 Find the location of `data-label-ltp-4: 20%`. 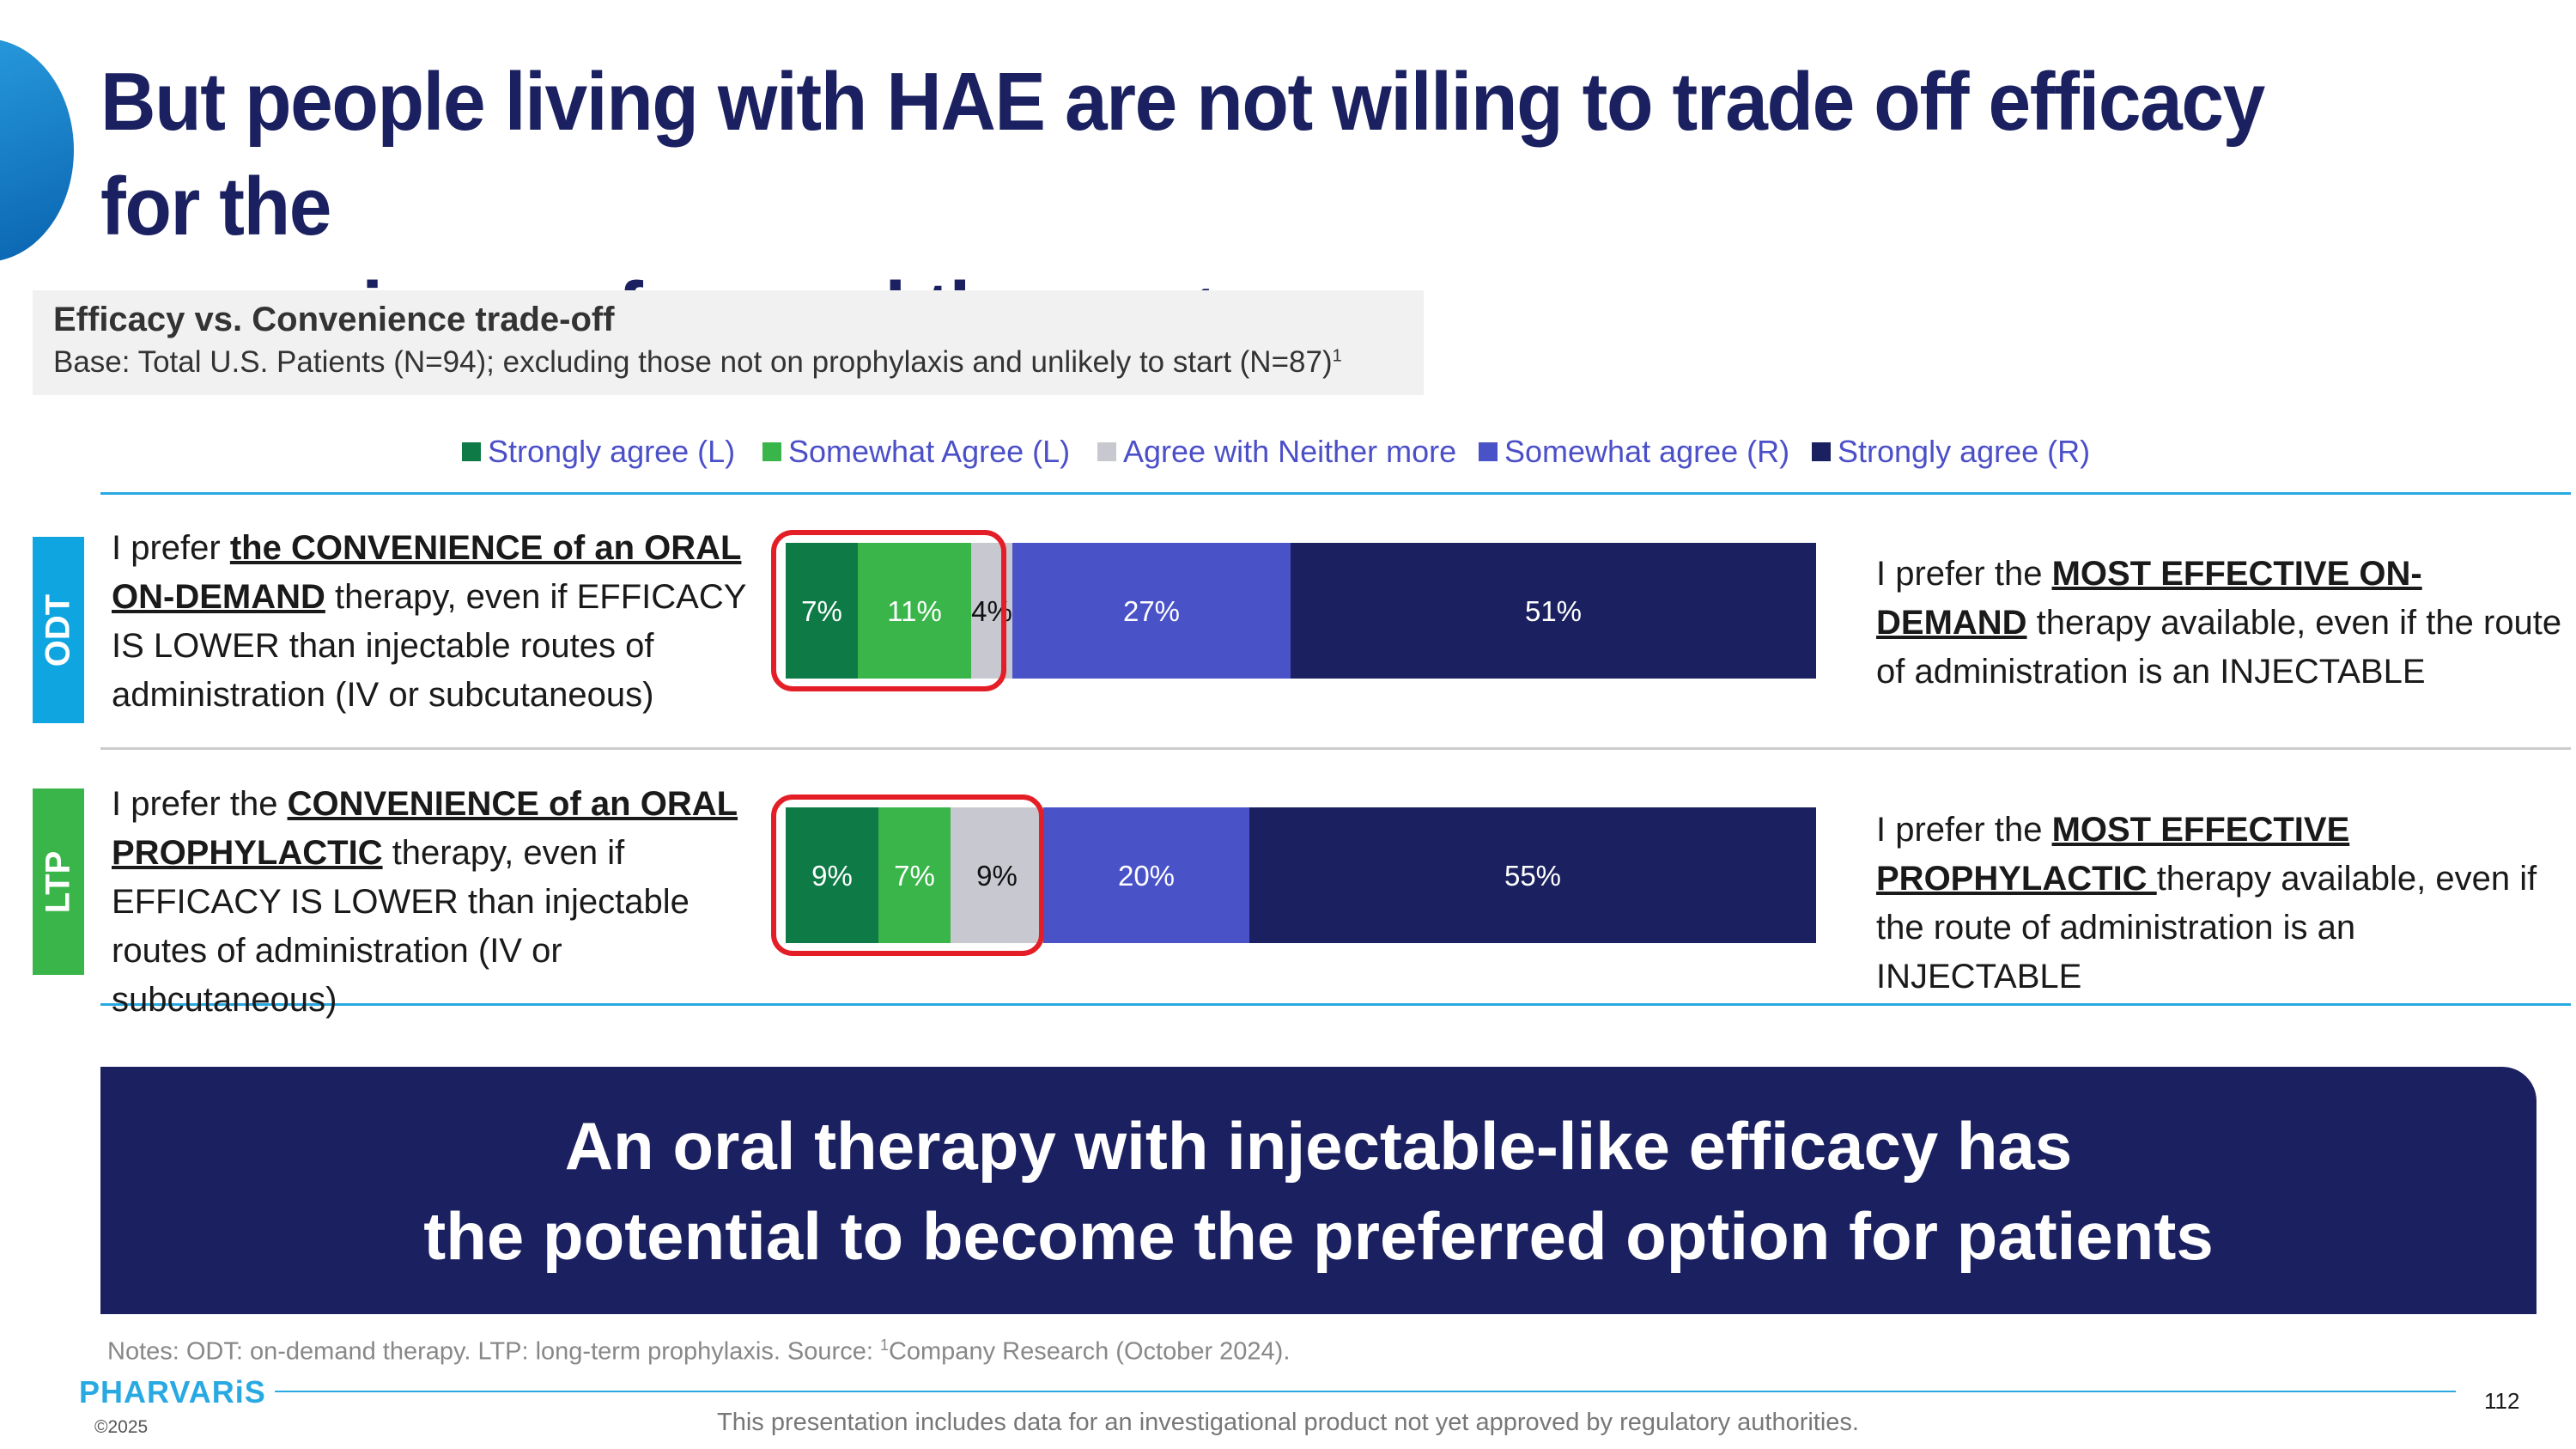

data-label-ltp-4: 20% is located at coordinates (1146, 876).